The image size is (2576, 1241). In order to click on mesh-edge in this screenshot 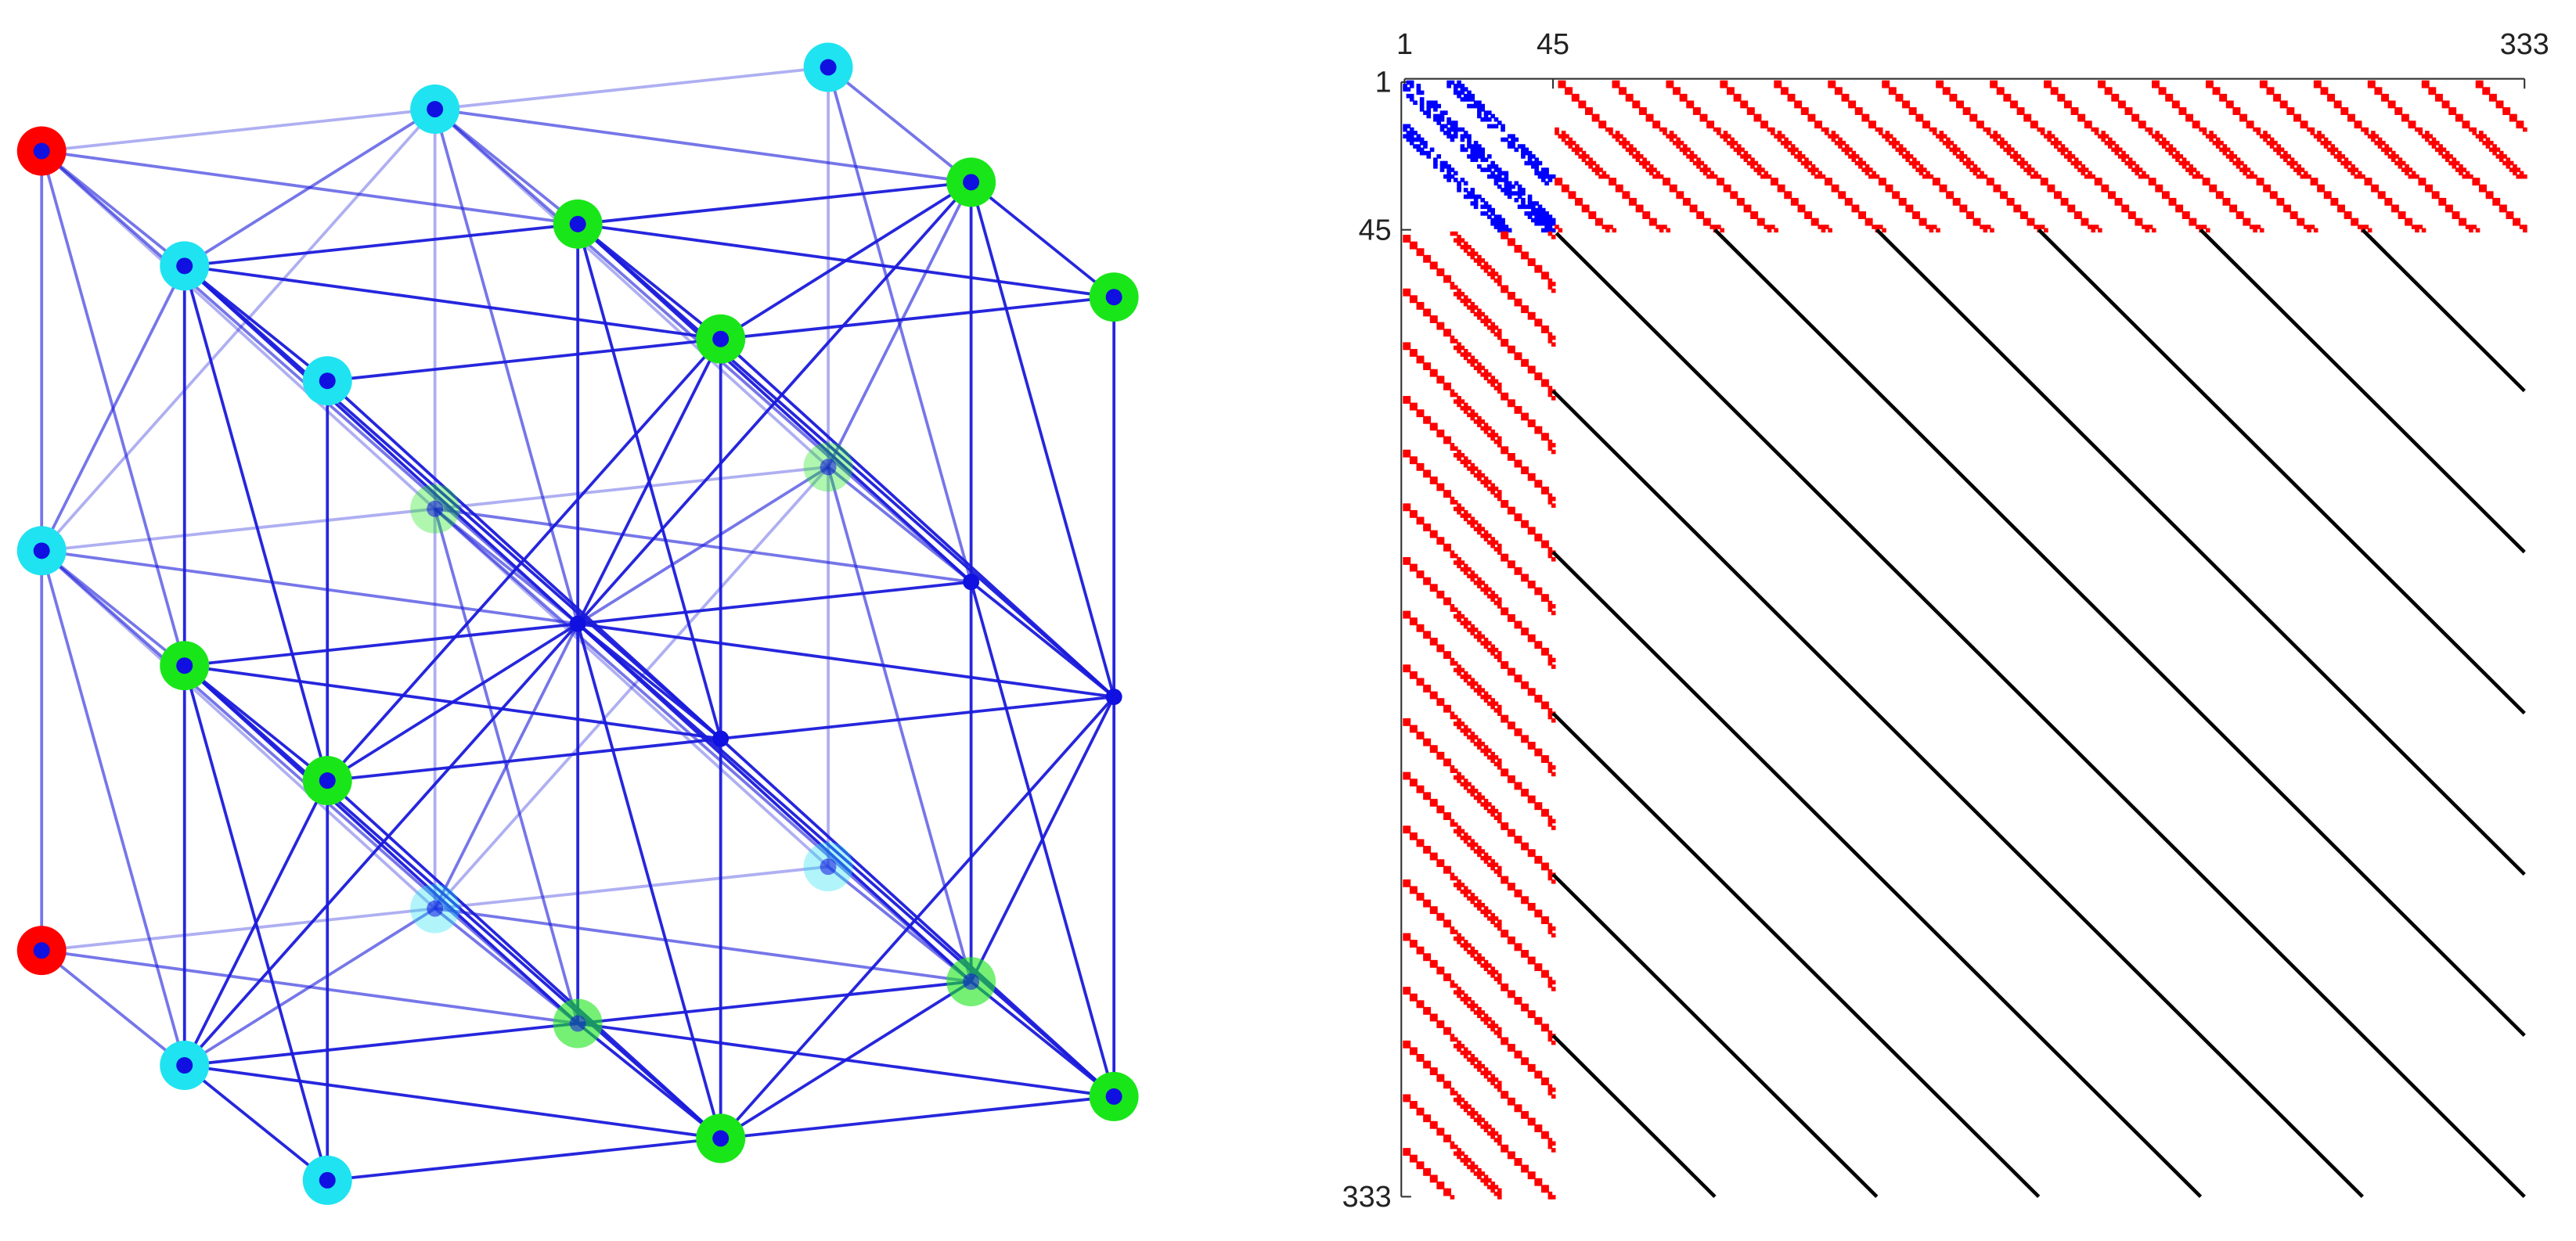, I will do `click(238, 929)`.